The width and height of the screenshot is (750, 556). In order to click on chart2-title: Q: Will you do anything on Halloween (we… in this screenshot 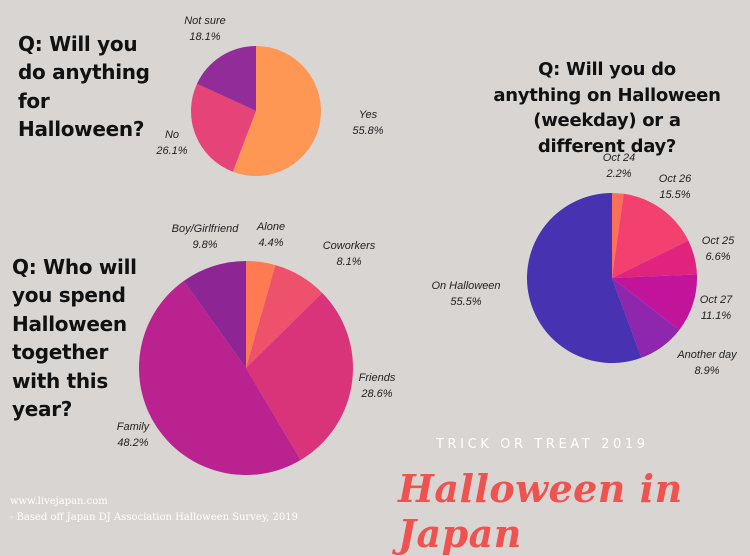, I will do `click(607, 108)`.